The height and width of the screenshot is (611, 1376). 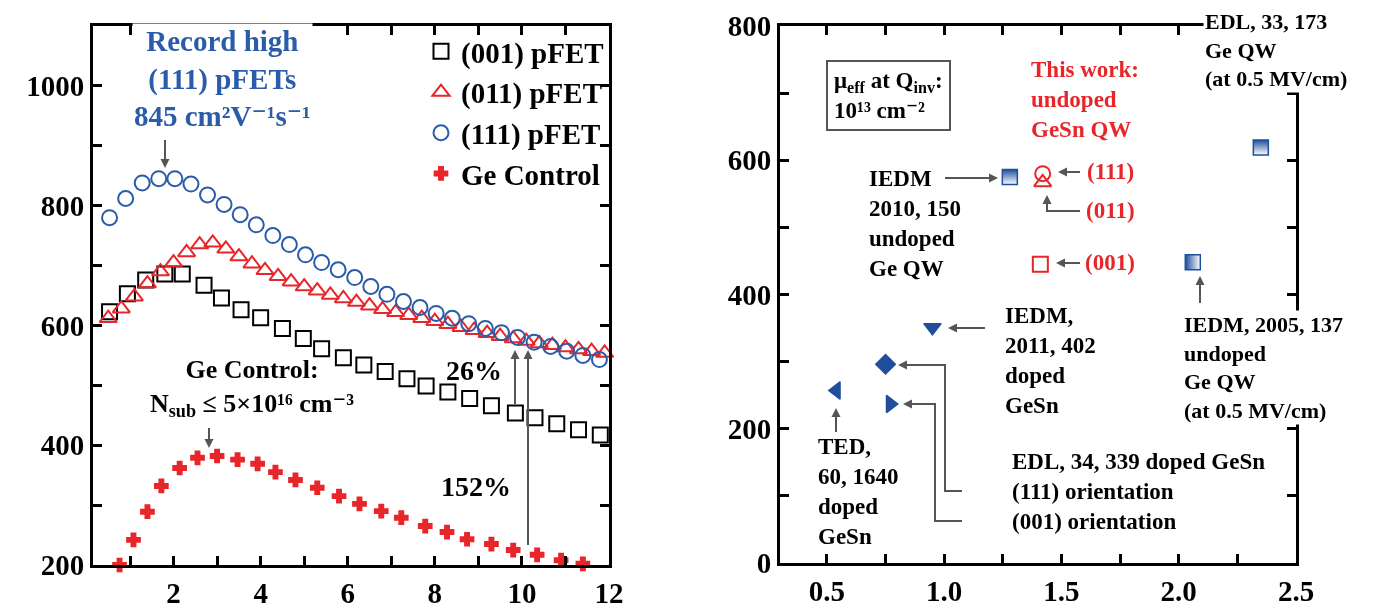 I want to click on annotation: EDL, 34, 339 doped GeSn (111) orientation (001) orientation, so click(x=1139, y=491).